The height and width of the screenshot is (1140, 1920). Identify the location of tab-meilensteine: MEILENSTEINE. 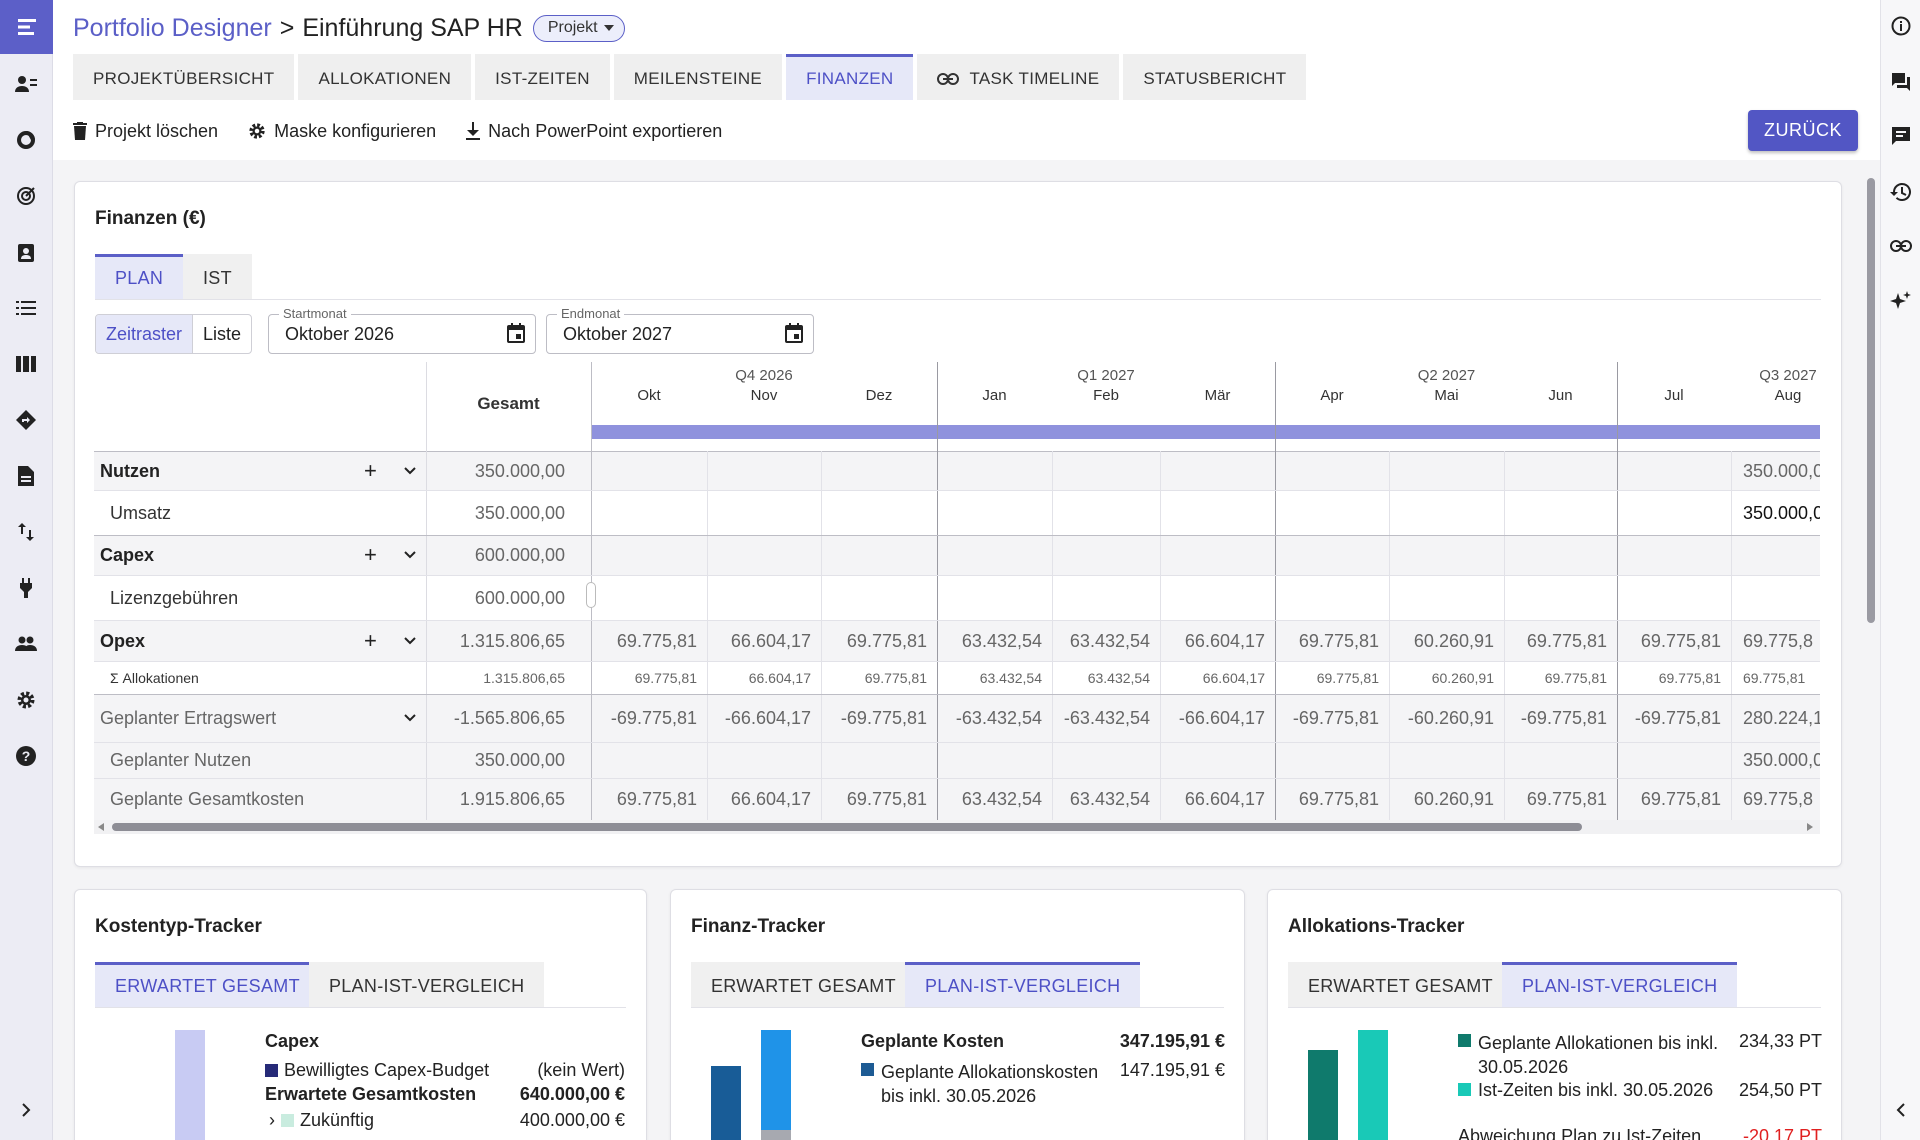
(698, 77).